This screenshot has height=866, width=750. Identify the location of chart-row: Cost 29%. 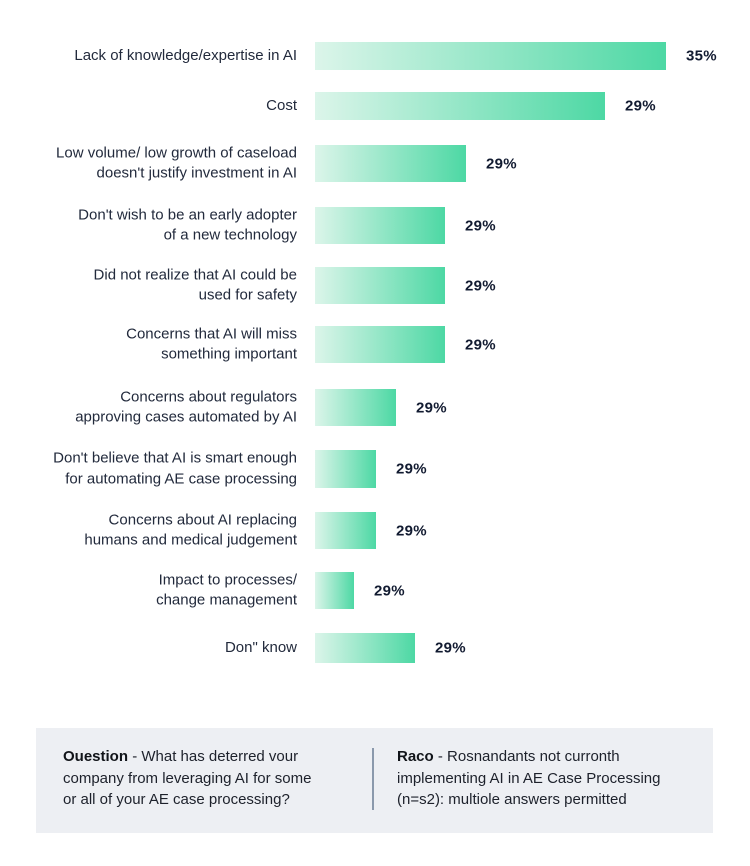
(375, 106).